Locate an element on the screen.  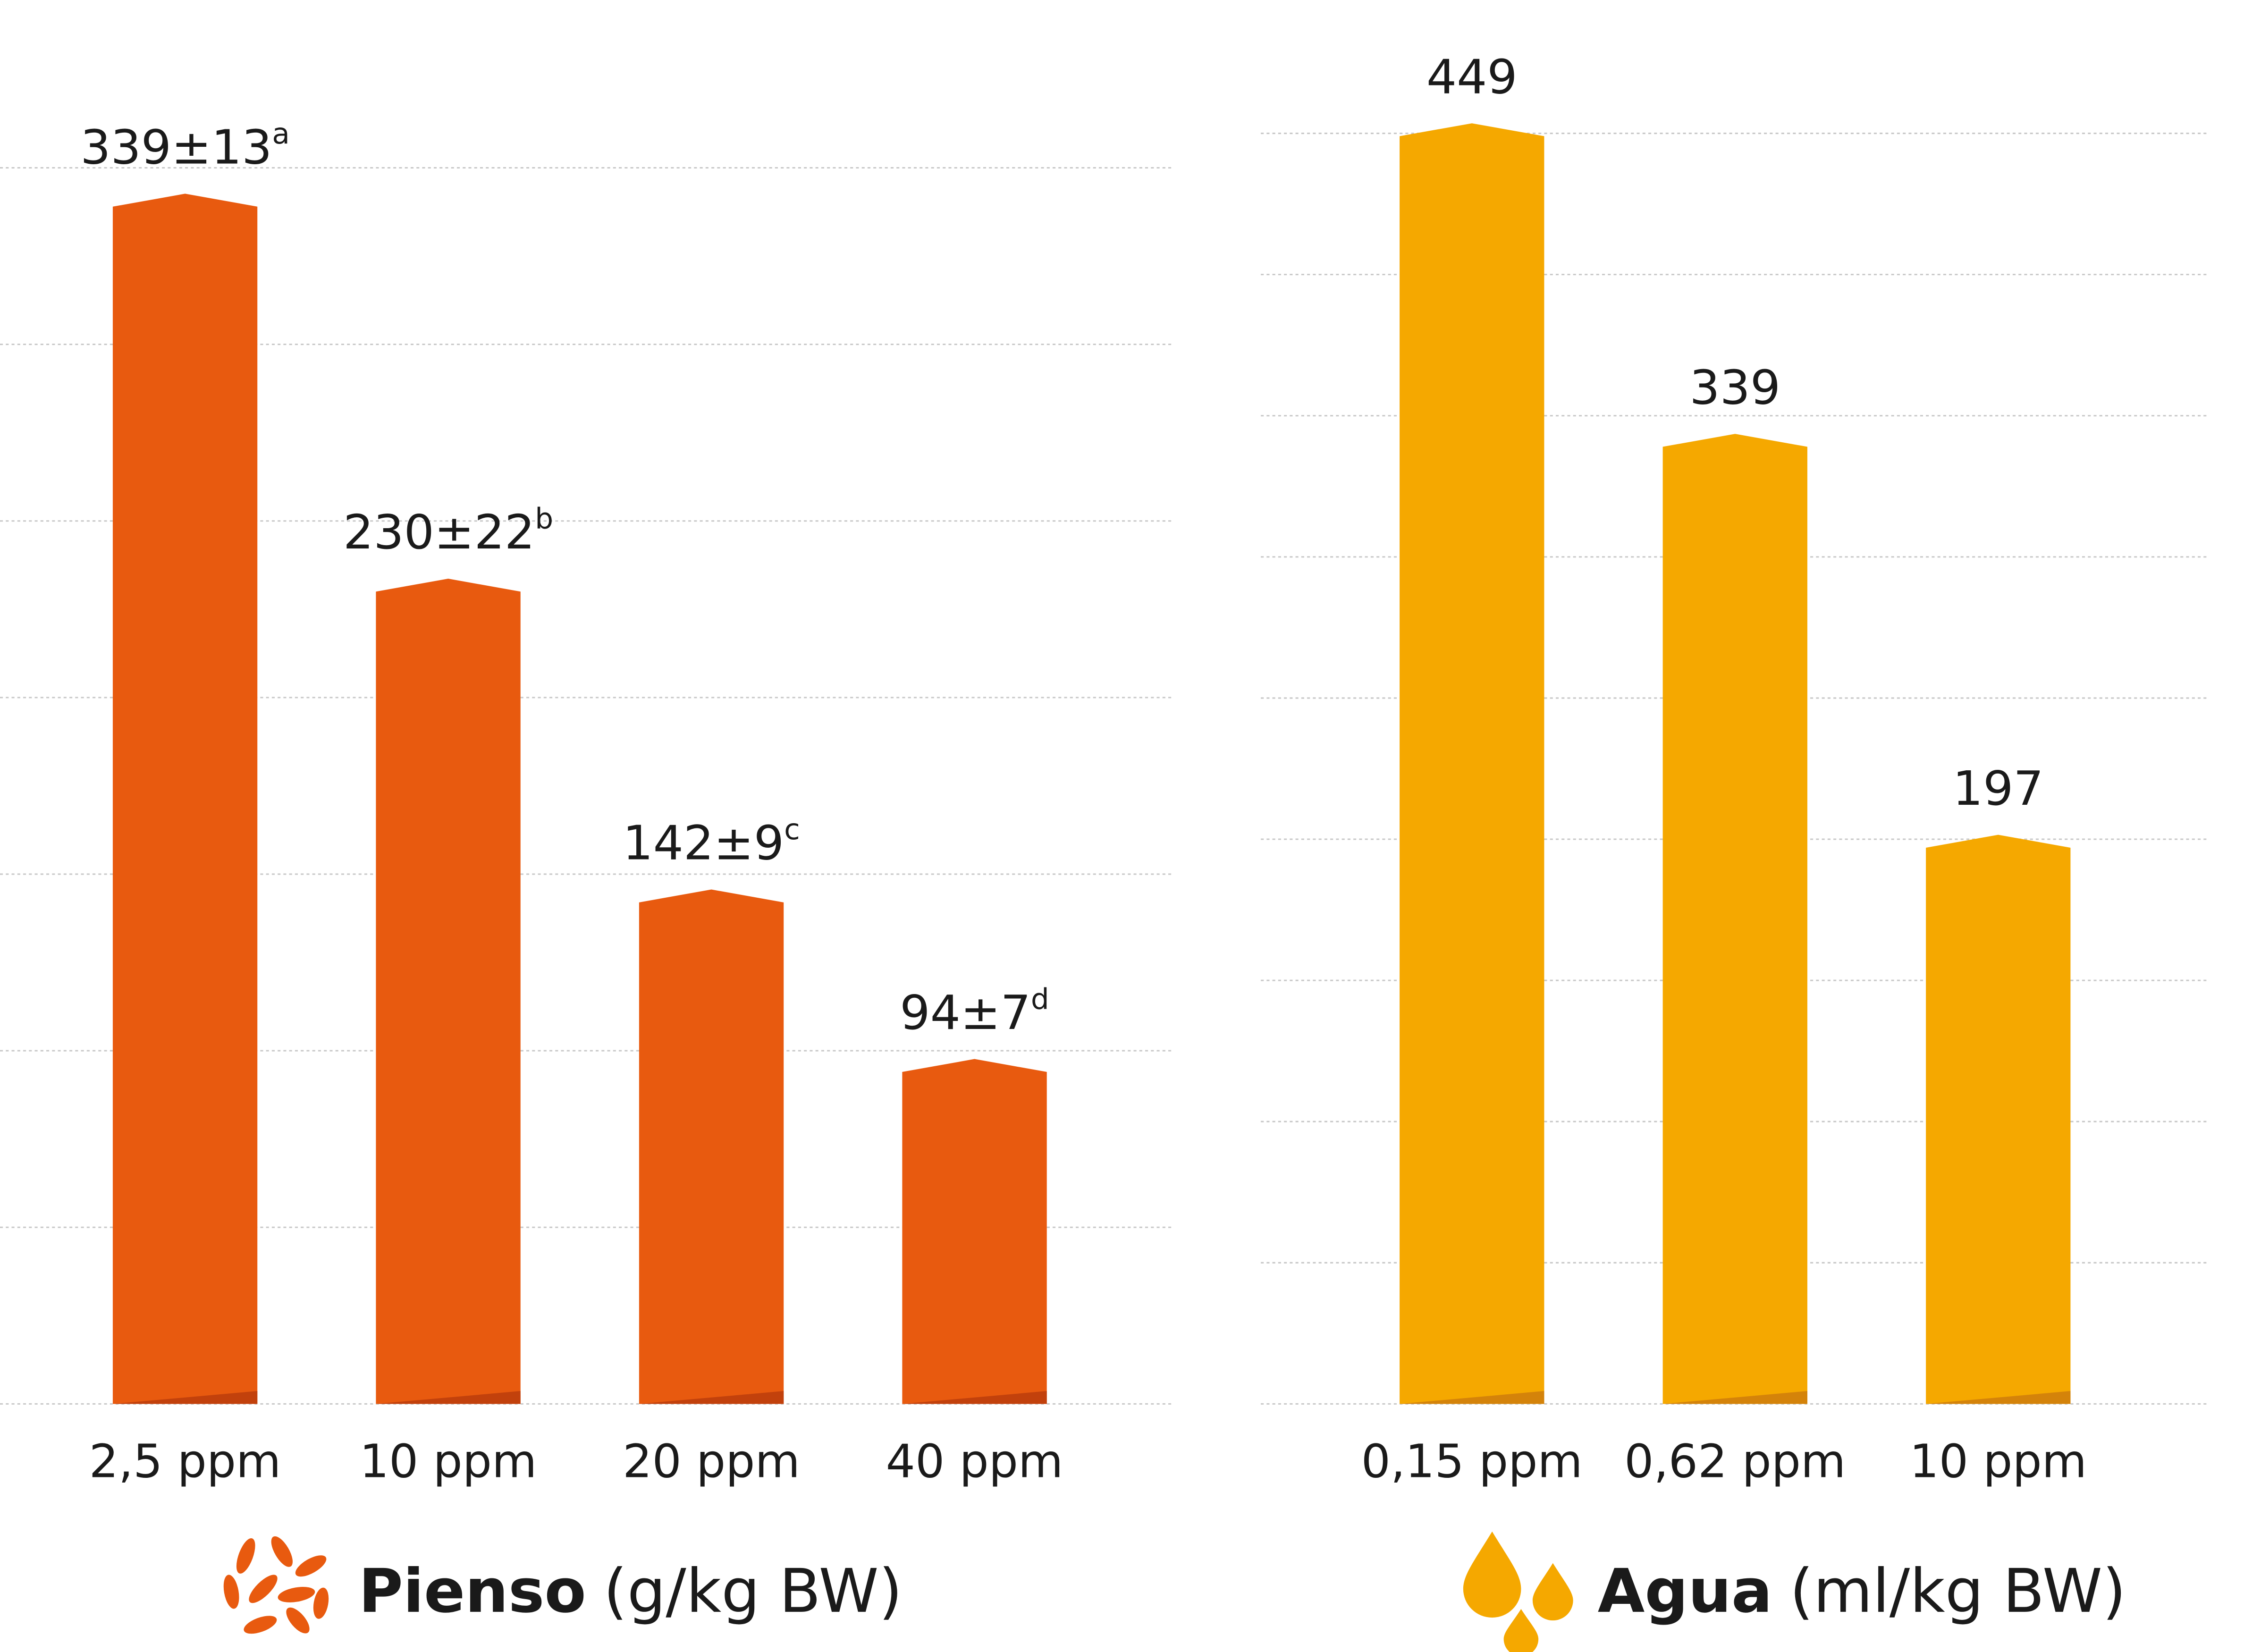
x-tick-label: 20 ppm is located at coordinates (712, 1462).